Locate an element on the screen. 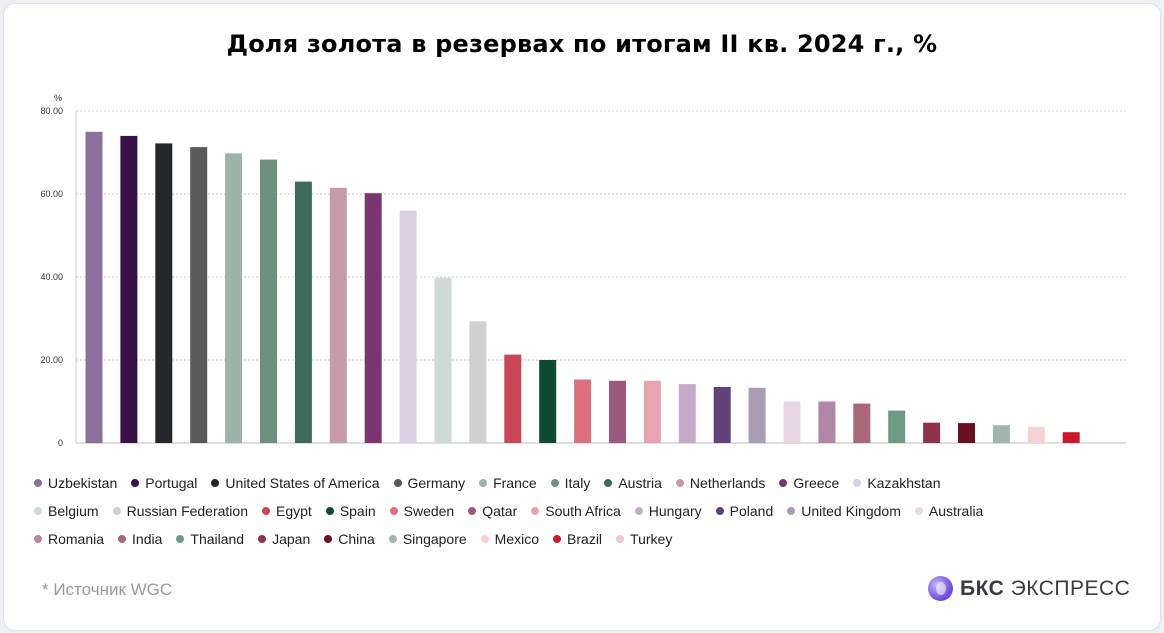 The height and width of the screenshot is (633, 1164). legend-label: Portugal is located at coordinates (171, 483).